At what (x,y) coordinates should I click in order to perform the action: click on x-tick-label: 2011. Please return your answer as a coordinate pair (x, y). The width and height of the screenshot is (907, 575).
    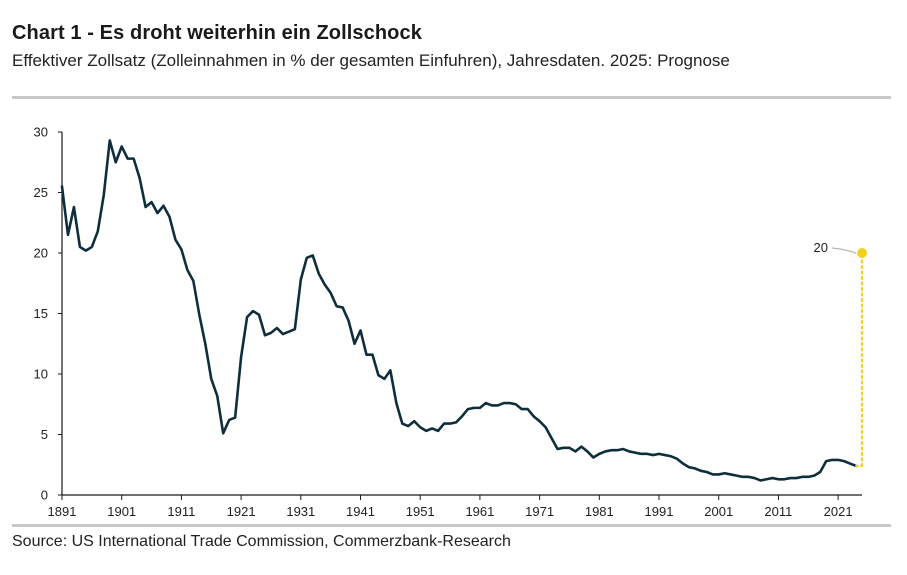
    Looking at the image, I should click on (778, 511).